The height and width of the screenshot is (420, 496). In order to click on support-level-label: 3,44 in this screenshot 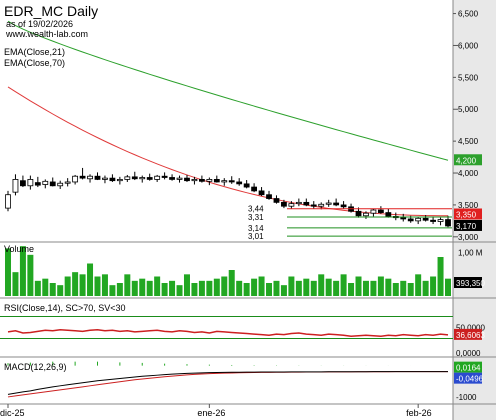, I will do `click(256, 209)`.